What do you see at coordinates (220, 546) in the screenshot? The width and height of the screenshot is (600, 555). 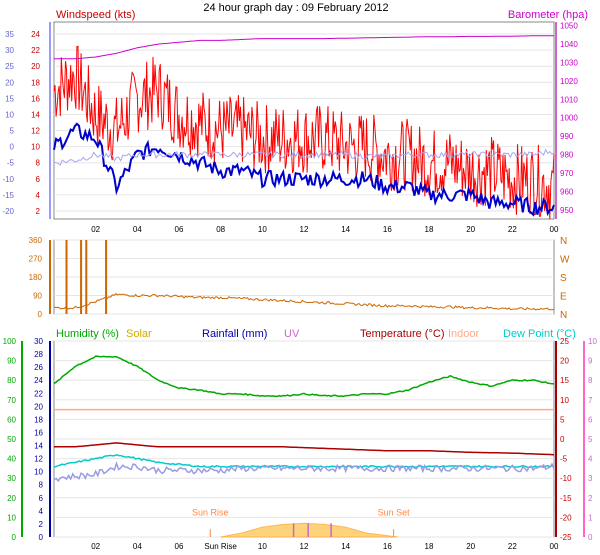 I see `x-tick-label: Sun Rise` at bounding box center [220, 546].